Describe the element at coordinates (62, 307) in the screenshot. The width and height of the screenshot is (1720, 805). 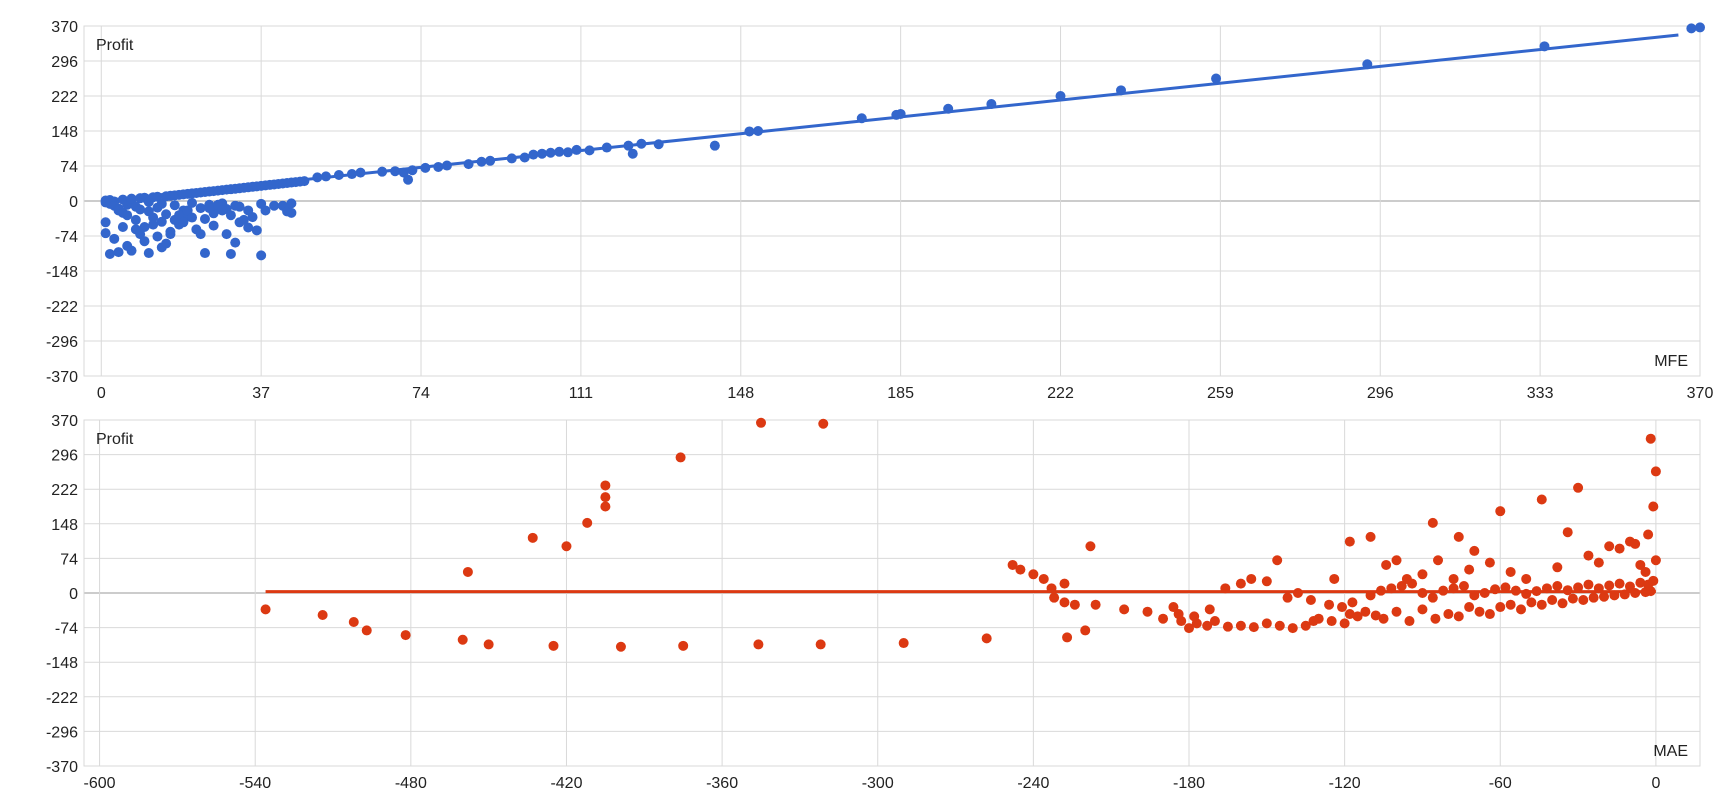
I see `mfe-y-tick-label: -222` at that location.